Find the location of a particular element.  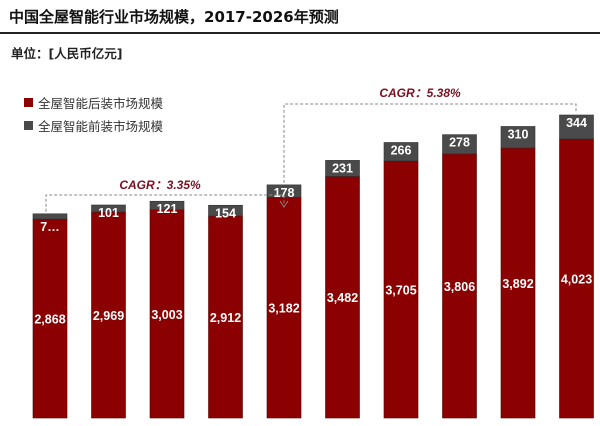

label-after-7: 3,806 is located at coordinates (459, 287).